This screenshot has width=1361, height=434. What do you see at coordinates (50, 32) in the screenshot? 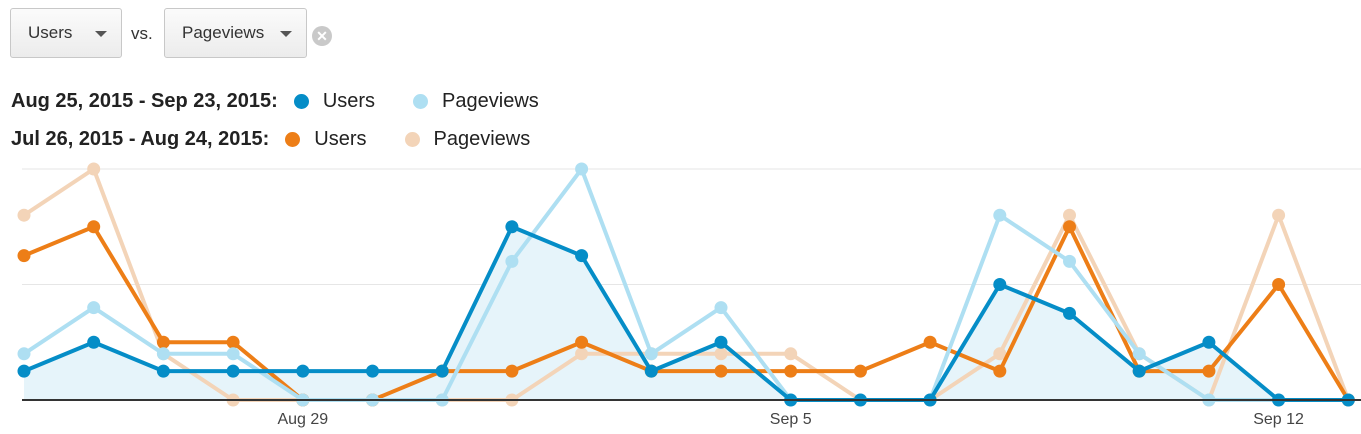
I see `primary-metric-label: Users` at bounding box center [50, 32].